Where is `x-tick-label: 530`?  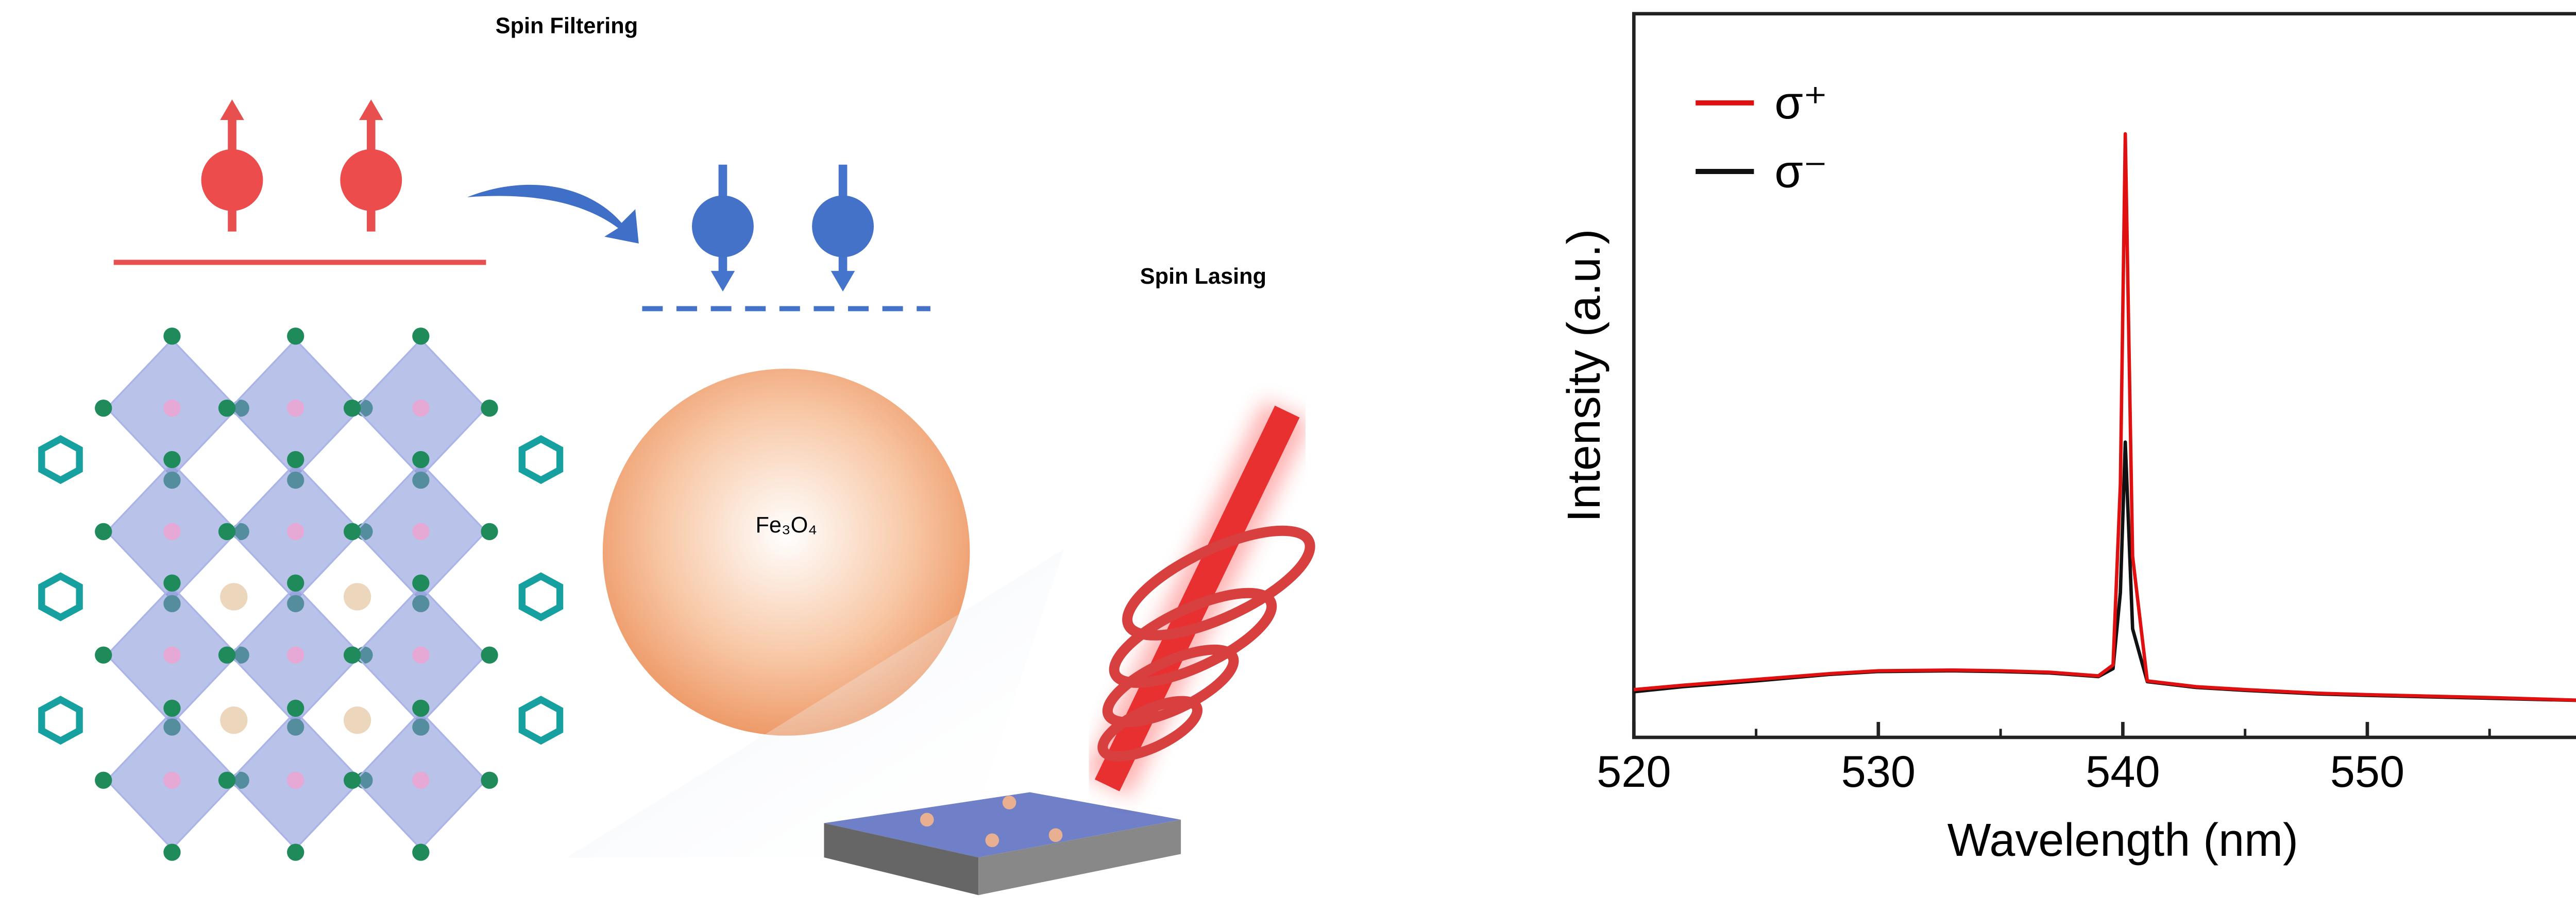
x-tick-label: 530 is located at coordinates (1878, 772).